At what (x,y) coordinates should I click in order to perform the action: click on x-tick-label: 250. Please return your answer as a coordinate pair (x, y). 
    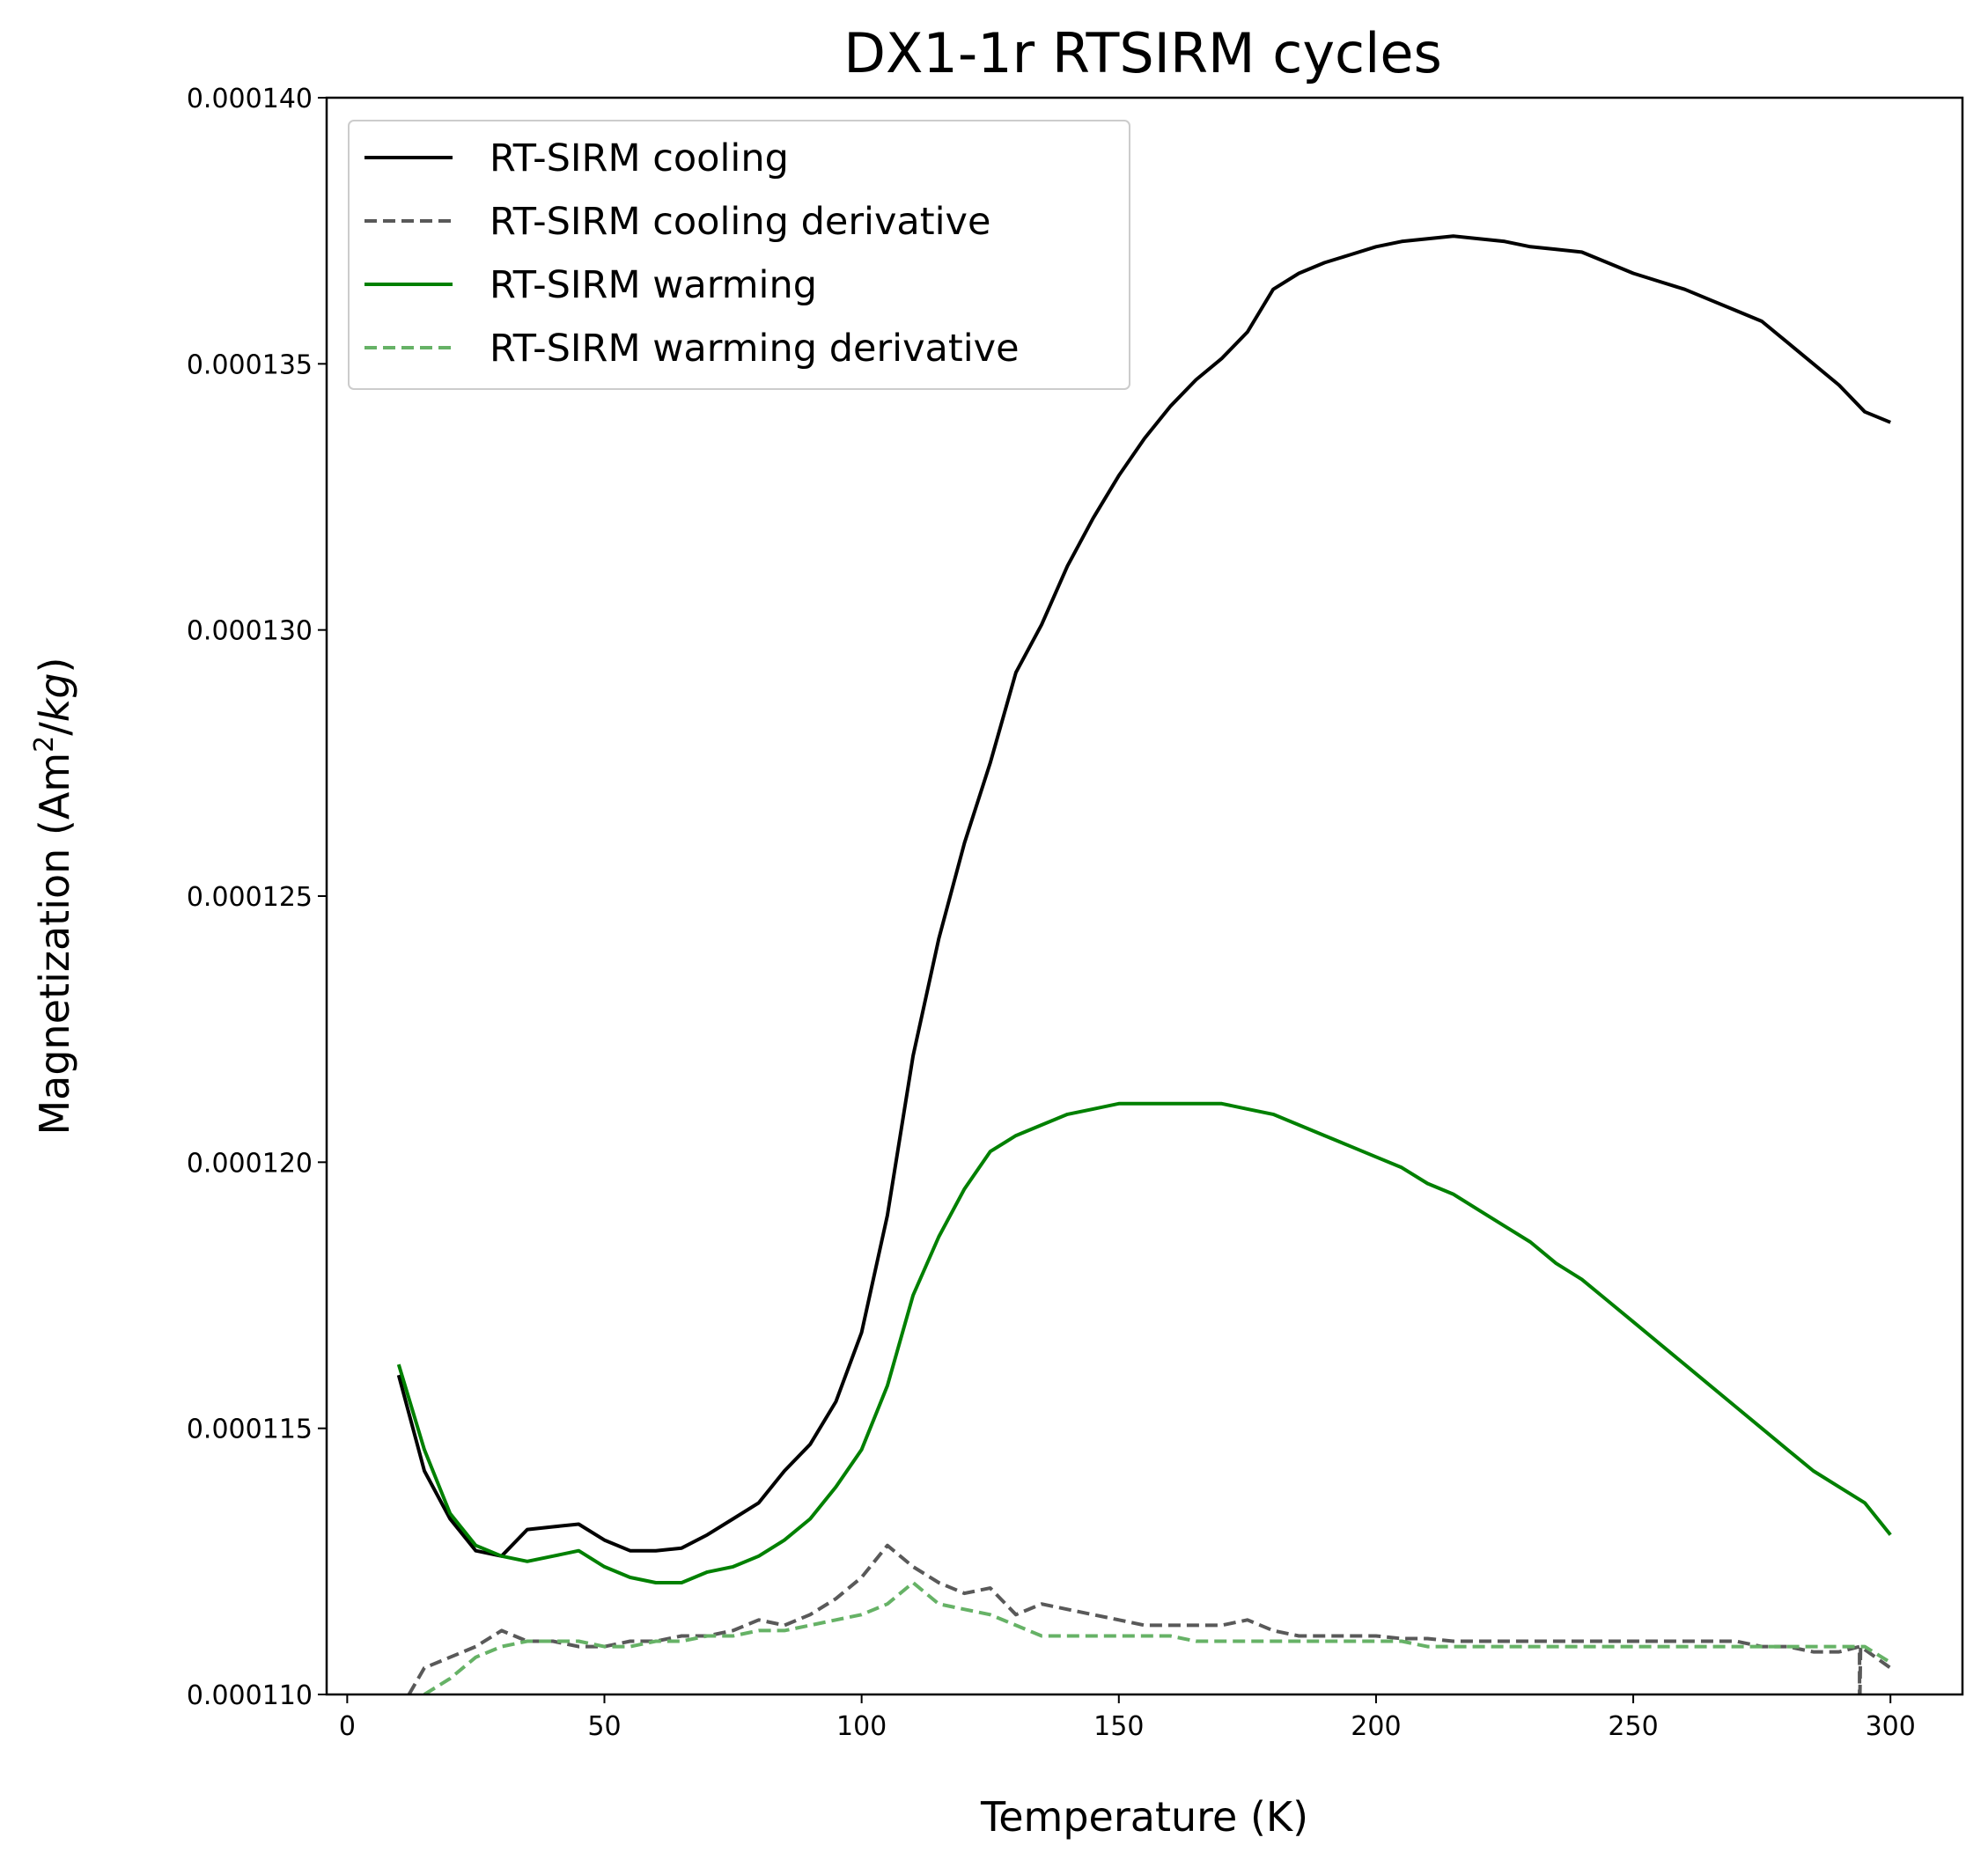
    Looking at the image, I should click on (1633, 1726).